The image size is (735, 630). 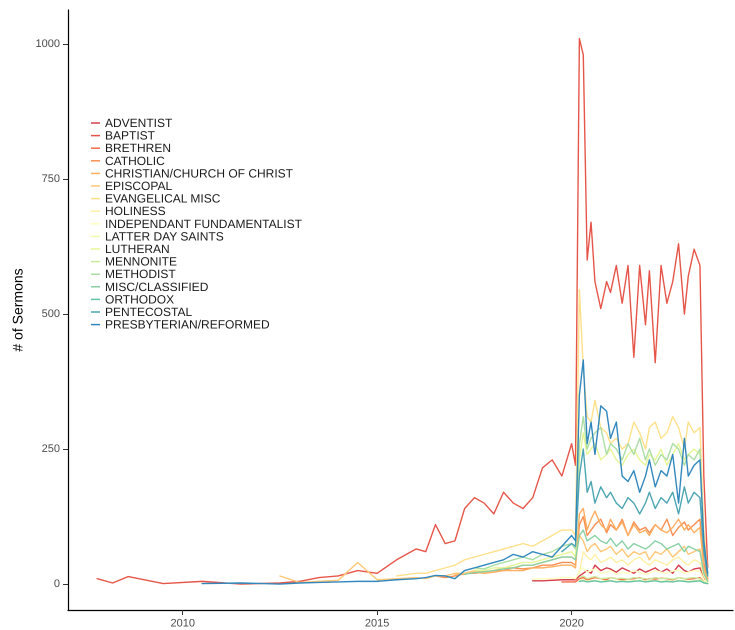 I want to click on y-axis-title: # of Sermons, so click(x=18, y=310).